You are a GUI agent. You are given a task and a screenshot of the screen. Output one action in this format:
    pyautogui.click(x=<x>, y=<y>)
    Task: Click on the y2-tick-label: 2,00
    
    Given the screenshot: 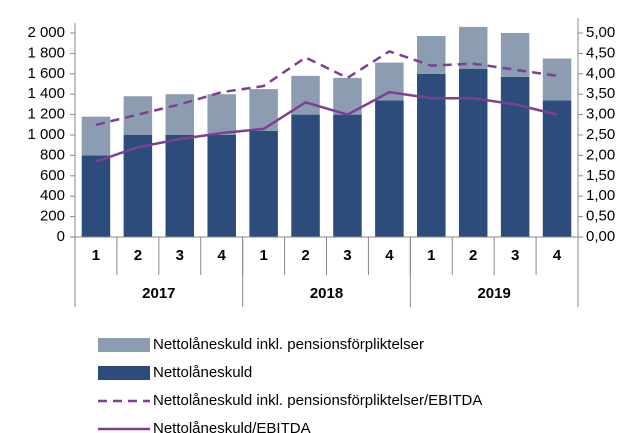 What is the action you would take?
    pyautogui.click(x=600, y=154)
    